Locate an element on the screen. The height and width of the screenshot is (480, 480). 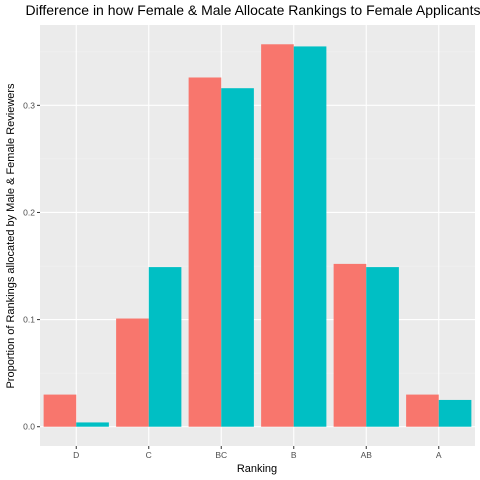
x-tick-label: BC is located at coordinates (221, 455).